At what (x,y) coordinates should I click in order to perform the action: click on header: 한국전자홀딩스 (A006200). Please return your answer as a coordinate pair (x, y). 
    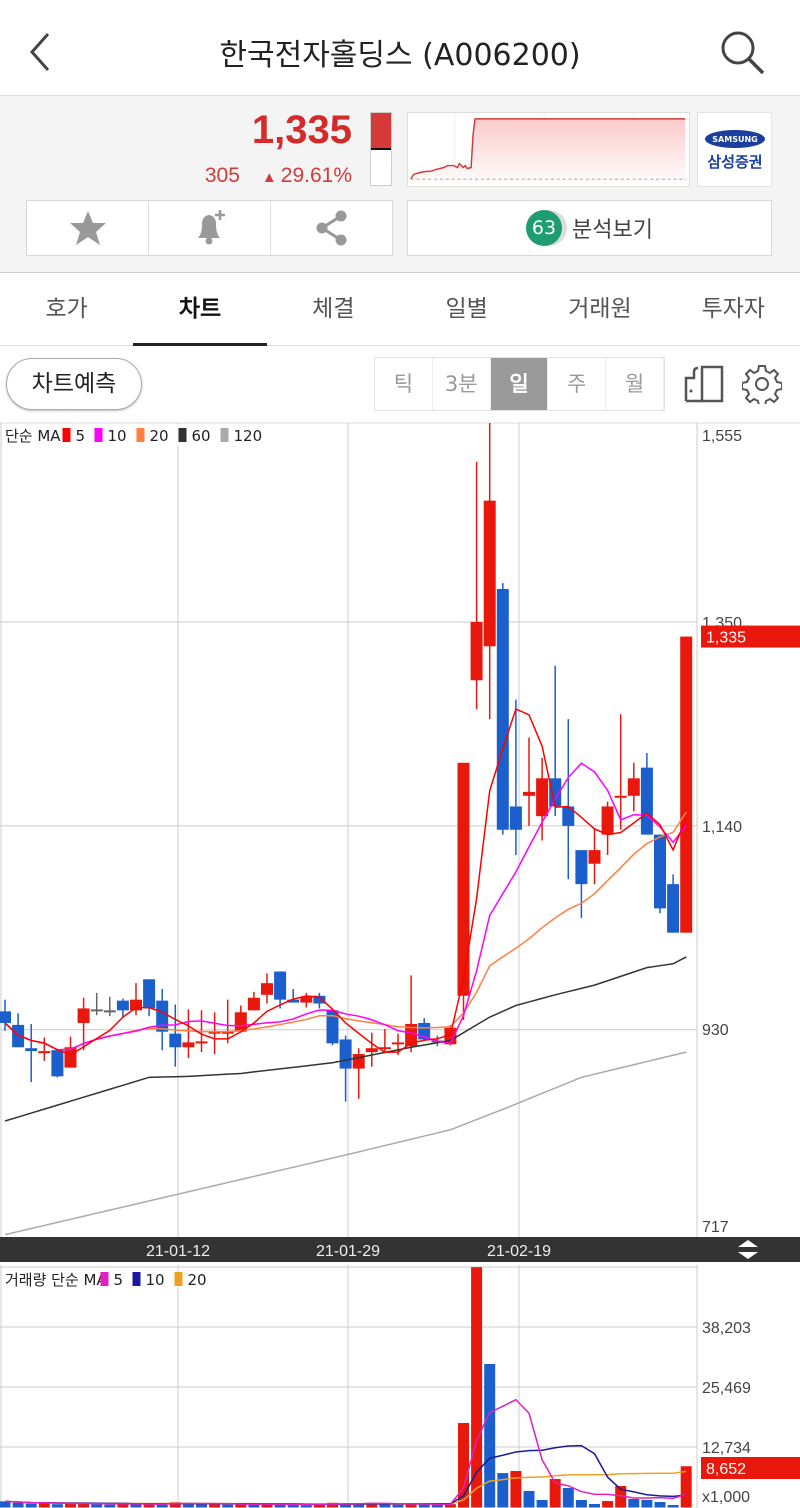
    Looking at the image, I should click on (400, 47).